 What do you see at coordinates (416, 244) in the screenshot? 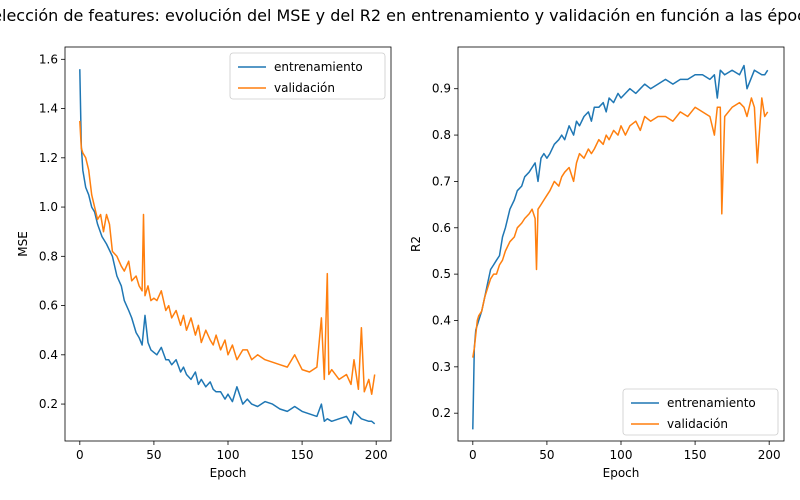
I see `r2-y-axis-label: R2` at bounding box center [416, 244].